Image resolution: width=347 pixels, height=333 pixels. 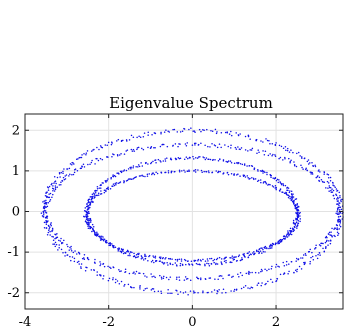 I want to click on y-tick-label: 2, so click(x=16, y=130).